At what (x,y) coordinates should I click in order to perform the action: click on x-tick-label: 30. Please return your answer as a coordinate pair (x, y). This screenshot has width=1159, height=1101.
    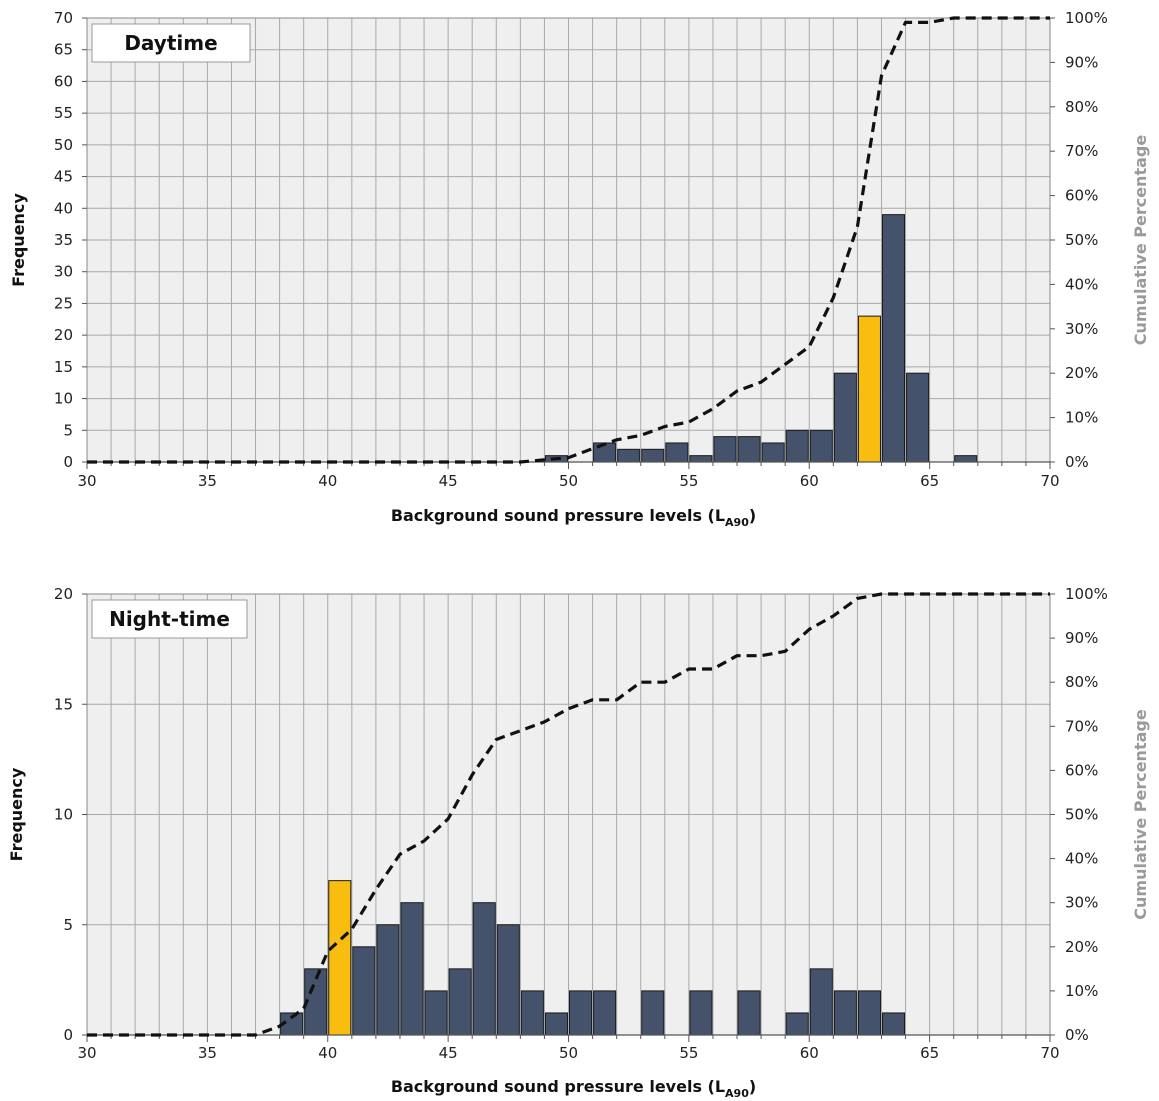
    Looking at the image, I should click on (86, 1053).